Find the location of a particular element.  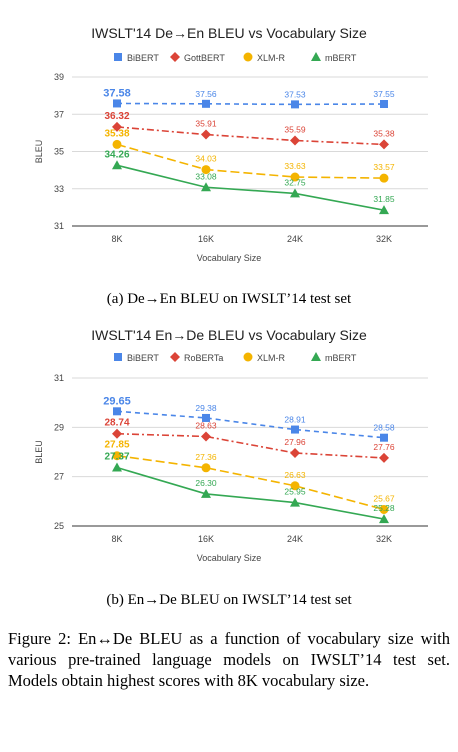

legend-marker-gottbert is located at coordinates (175, 57).